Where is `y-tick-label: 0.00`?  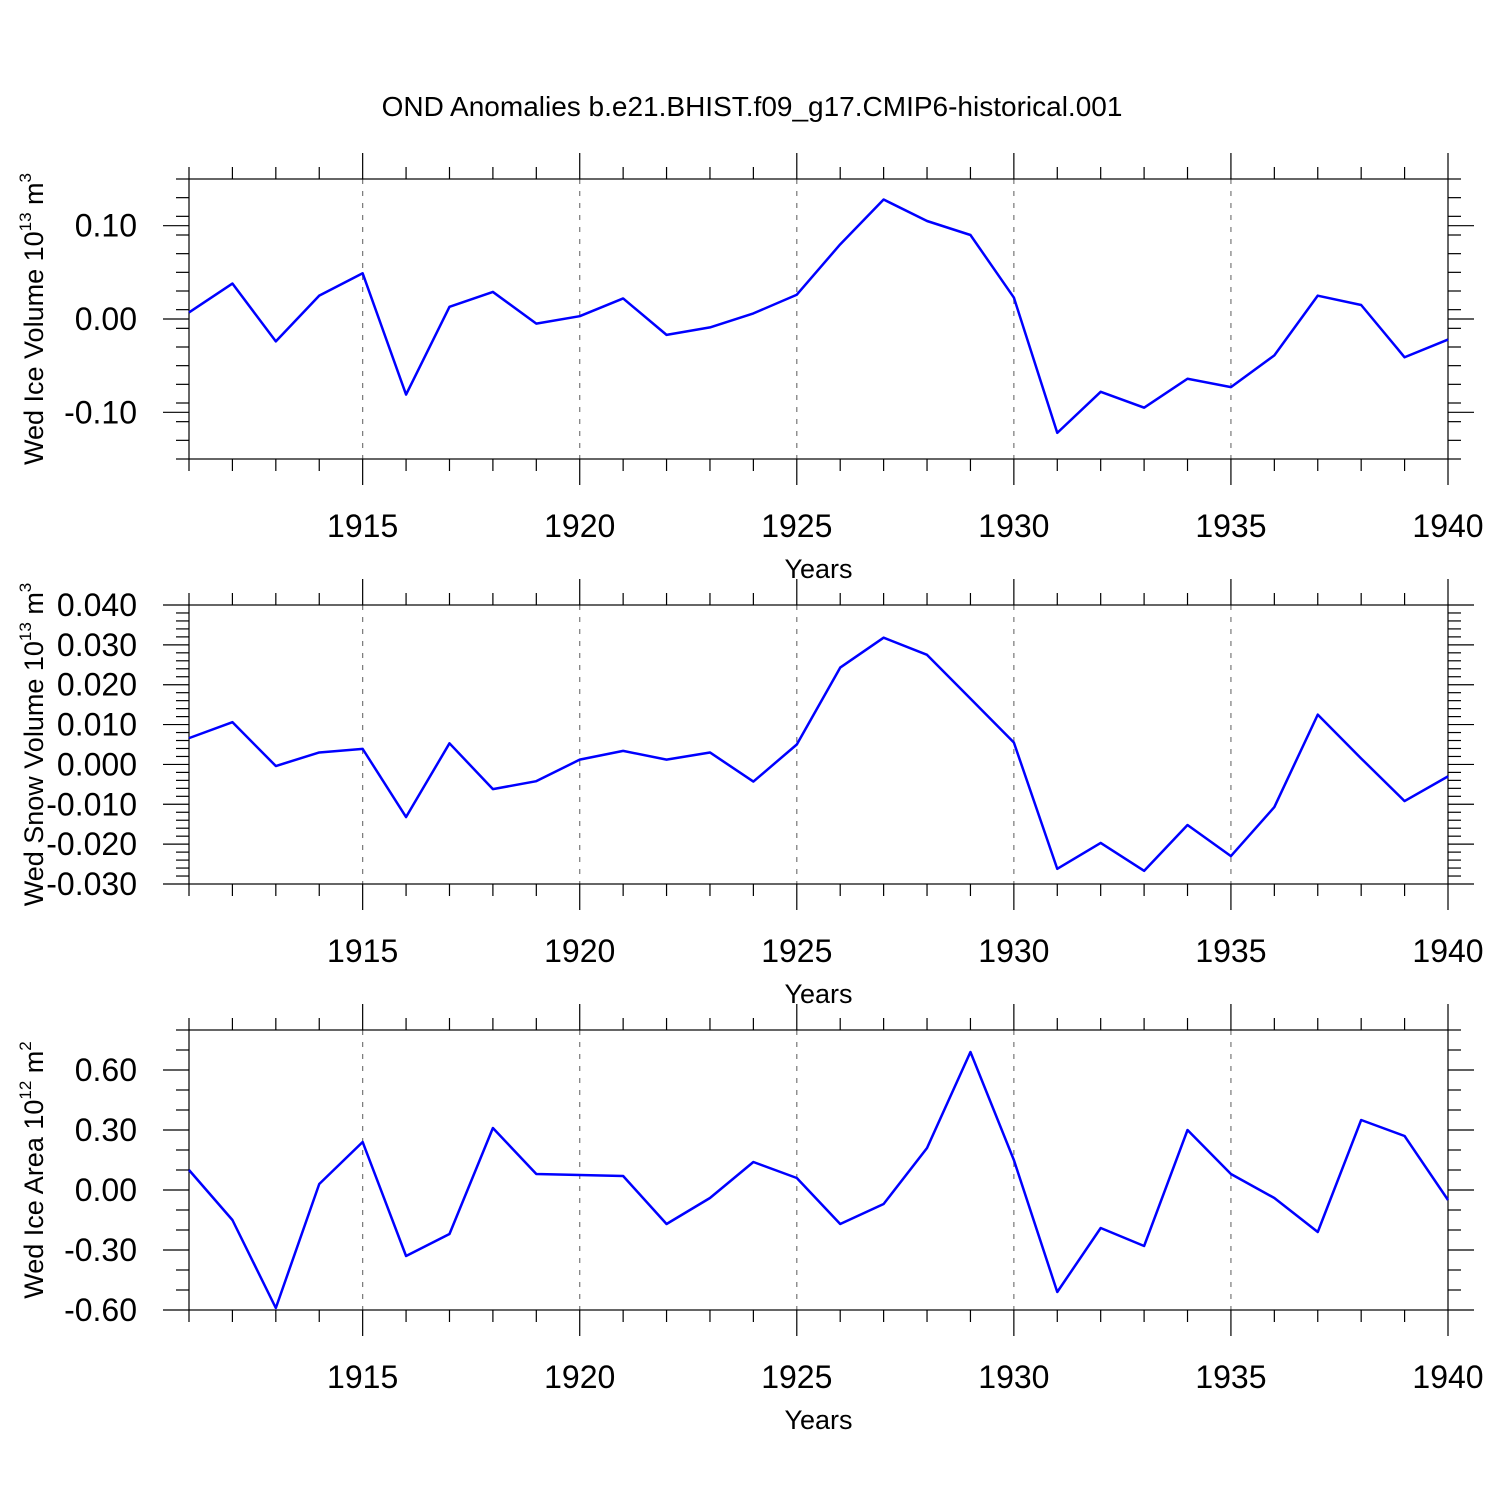 y-tick-label: 0.00 is located at coordinates (106, 1190).